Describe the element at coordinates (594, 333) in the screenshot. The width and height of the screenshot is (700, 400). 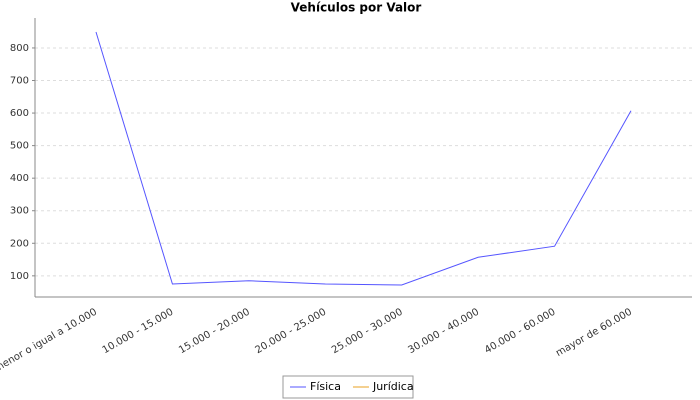
I see `x-tick-label: mayor de 60.000` at that location.